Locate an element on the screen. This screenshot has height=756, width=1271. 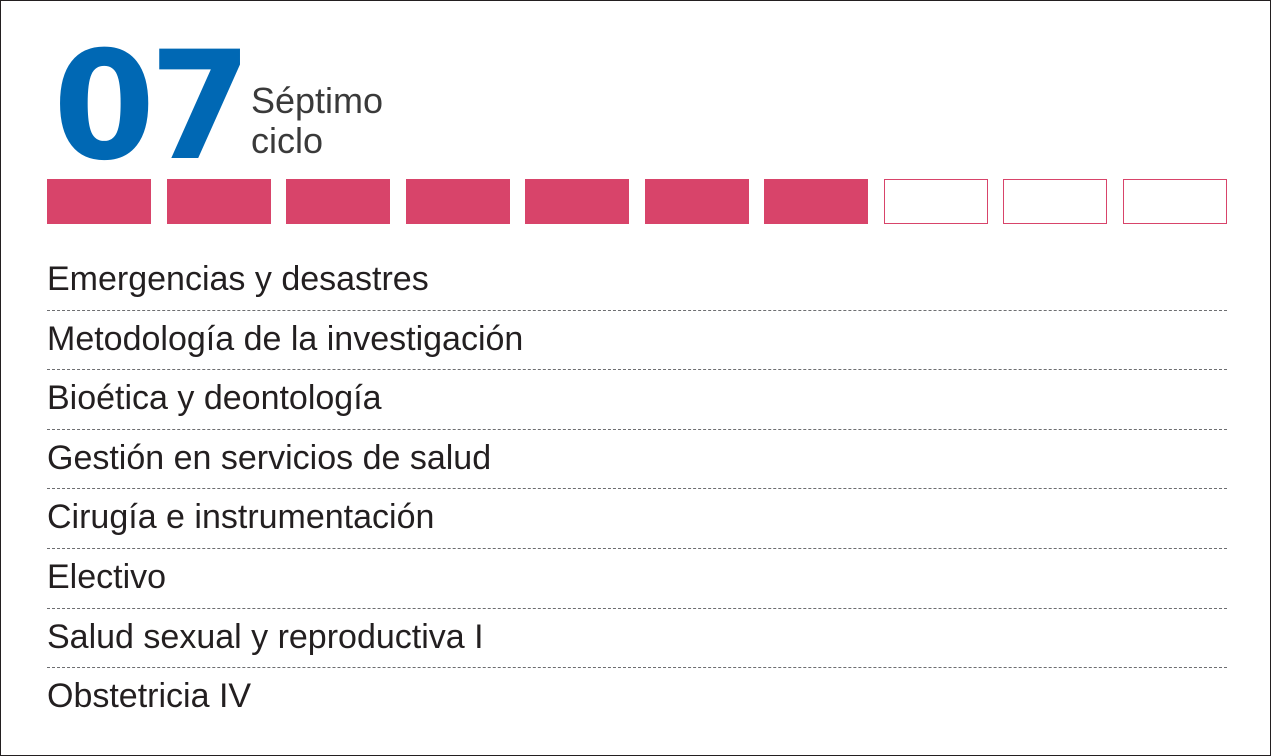
course-item: Salud sexual y reproductiva I is located at coordinates (637, 639).